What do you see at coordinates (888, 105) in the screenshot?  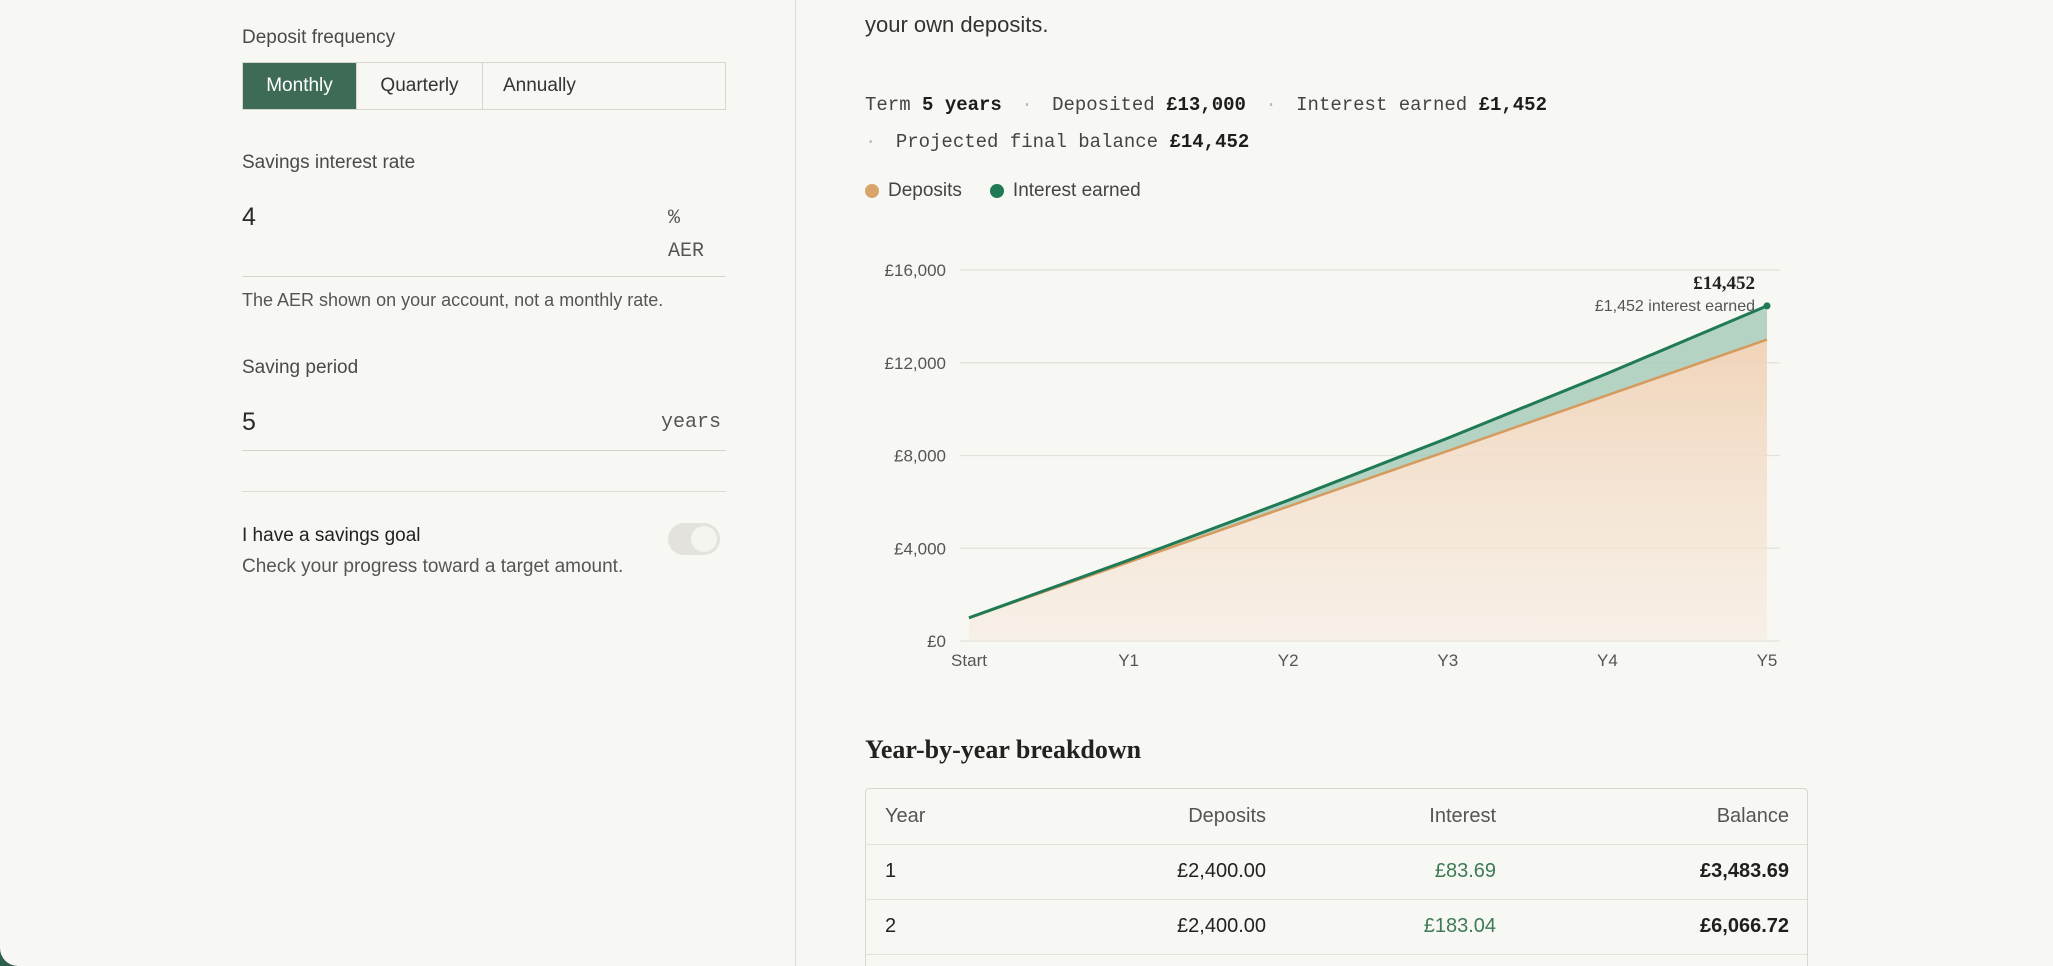 I see `term-label: Term` at bounding box center [888, 105].